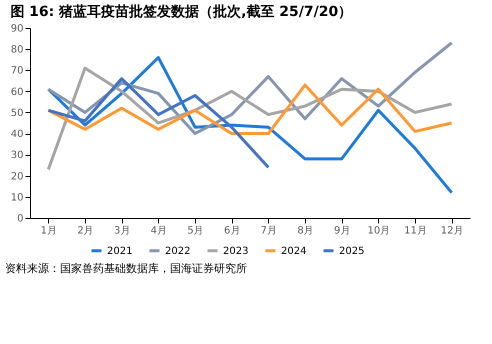 The image size is (492, 344). I want to click on y-tick-label: 70, so click(17, 71).